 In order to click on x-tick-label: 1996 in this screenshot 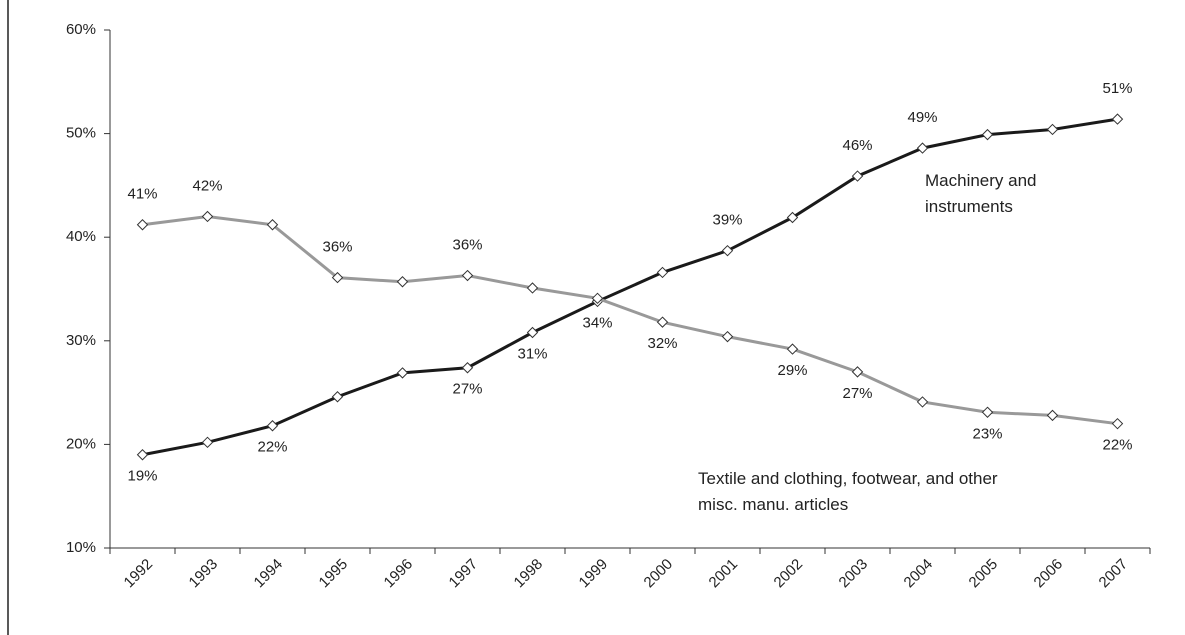, I will do `click(399, 574)`.